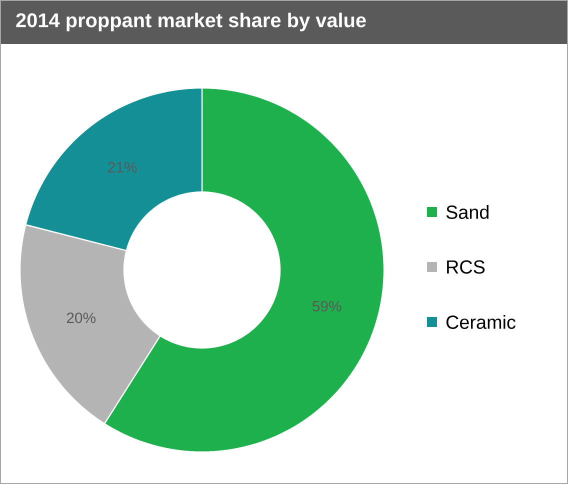 Image resolution: width=568 pixels, height=484 pixels. I want to click on legend-label: Ceramic, so click(481, 322).